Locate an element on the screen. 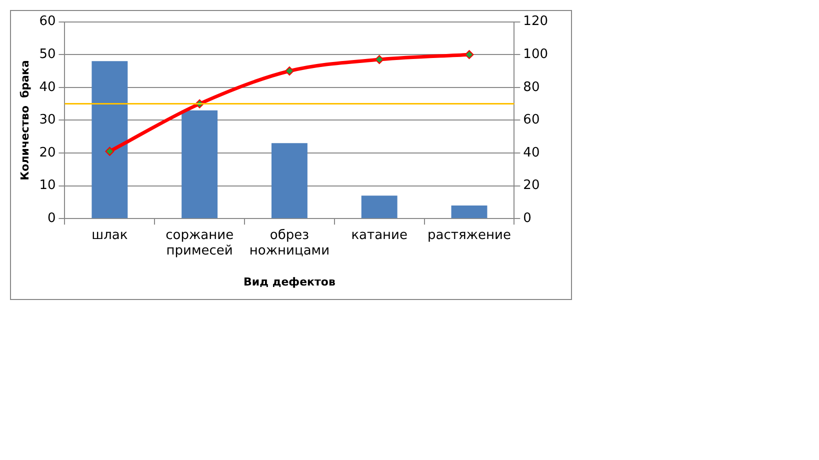 Image resolution: width=819 pixels, height=460 pixels. x-tick-label: обрез ножницами is located at coordinates (289, 243).